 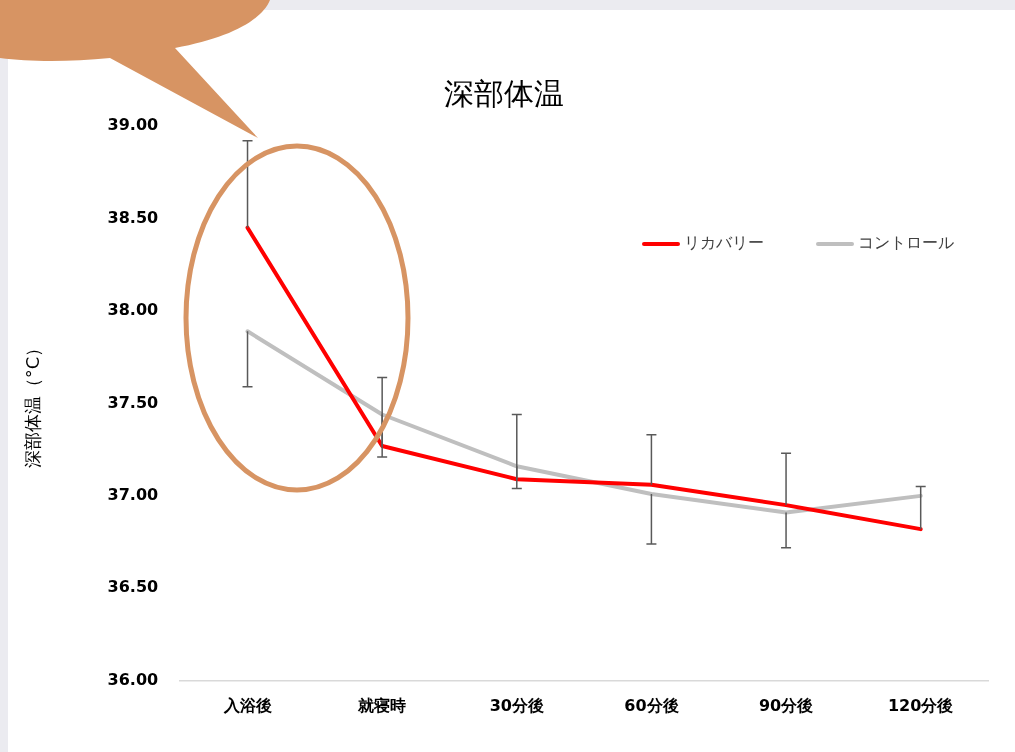 What do you see at coordinates (133, 217) in the screenshot?
I see `y-tick-label: 38.50` at bounding box center [133, 217].